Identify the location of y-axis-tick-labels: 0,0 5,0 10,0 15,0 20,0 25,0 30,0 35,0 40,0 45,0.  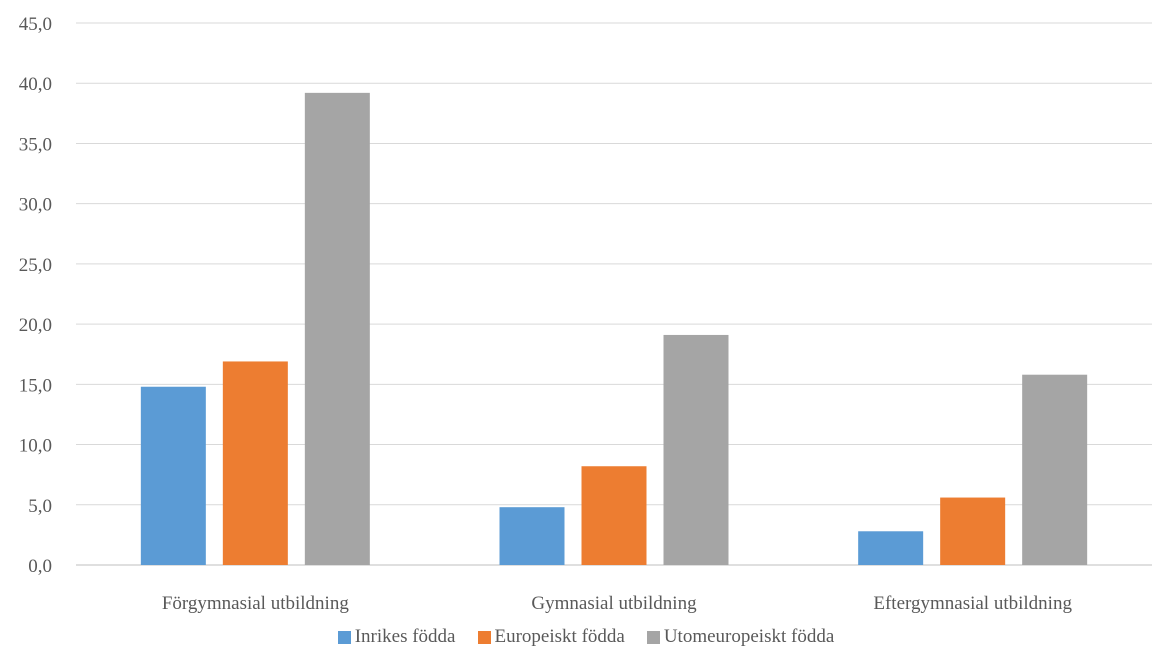
(35, 295).